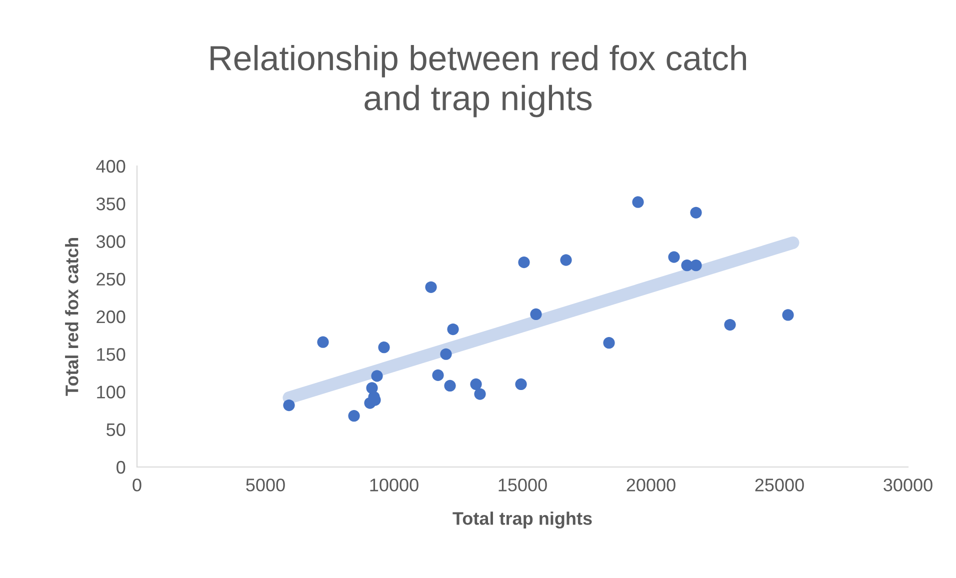 The width and height of the screenshot is (956, 578). I want to click on x-tick-label: 0, so click(137, 485).